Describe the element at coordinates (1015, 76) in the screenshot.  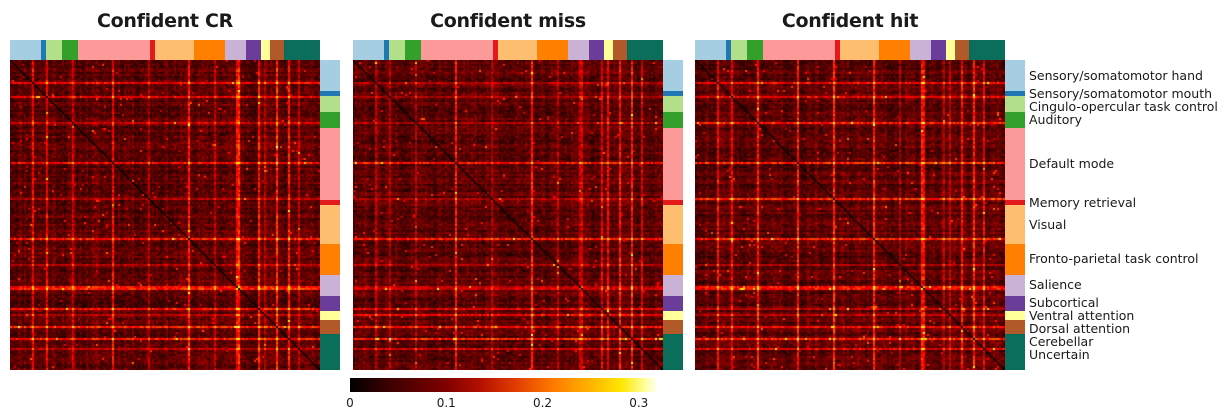
I see `legend-swatch-sensory-somatomotor-hand` at that location.